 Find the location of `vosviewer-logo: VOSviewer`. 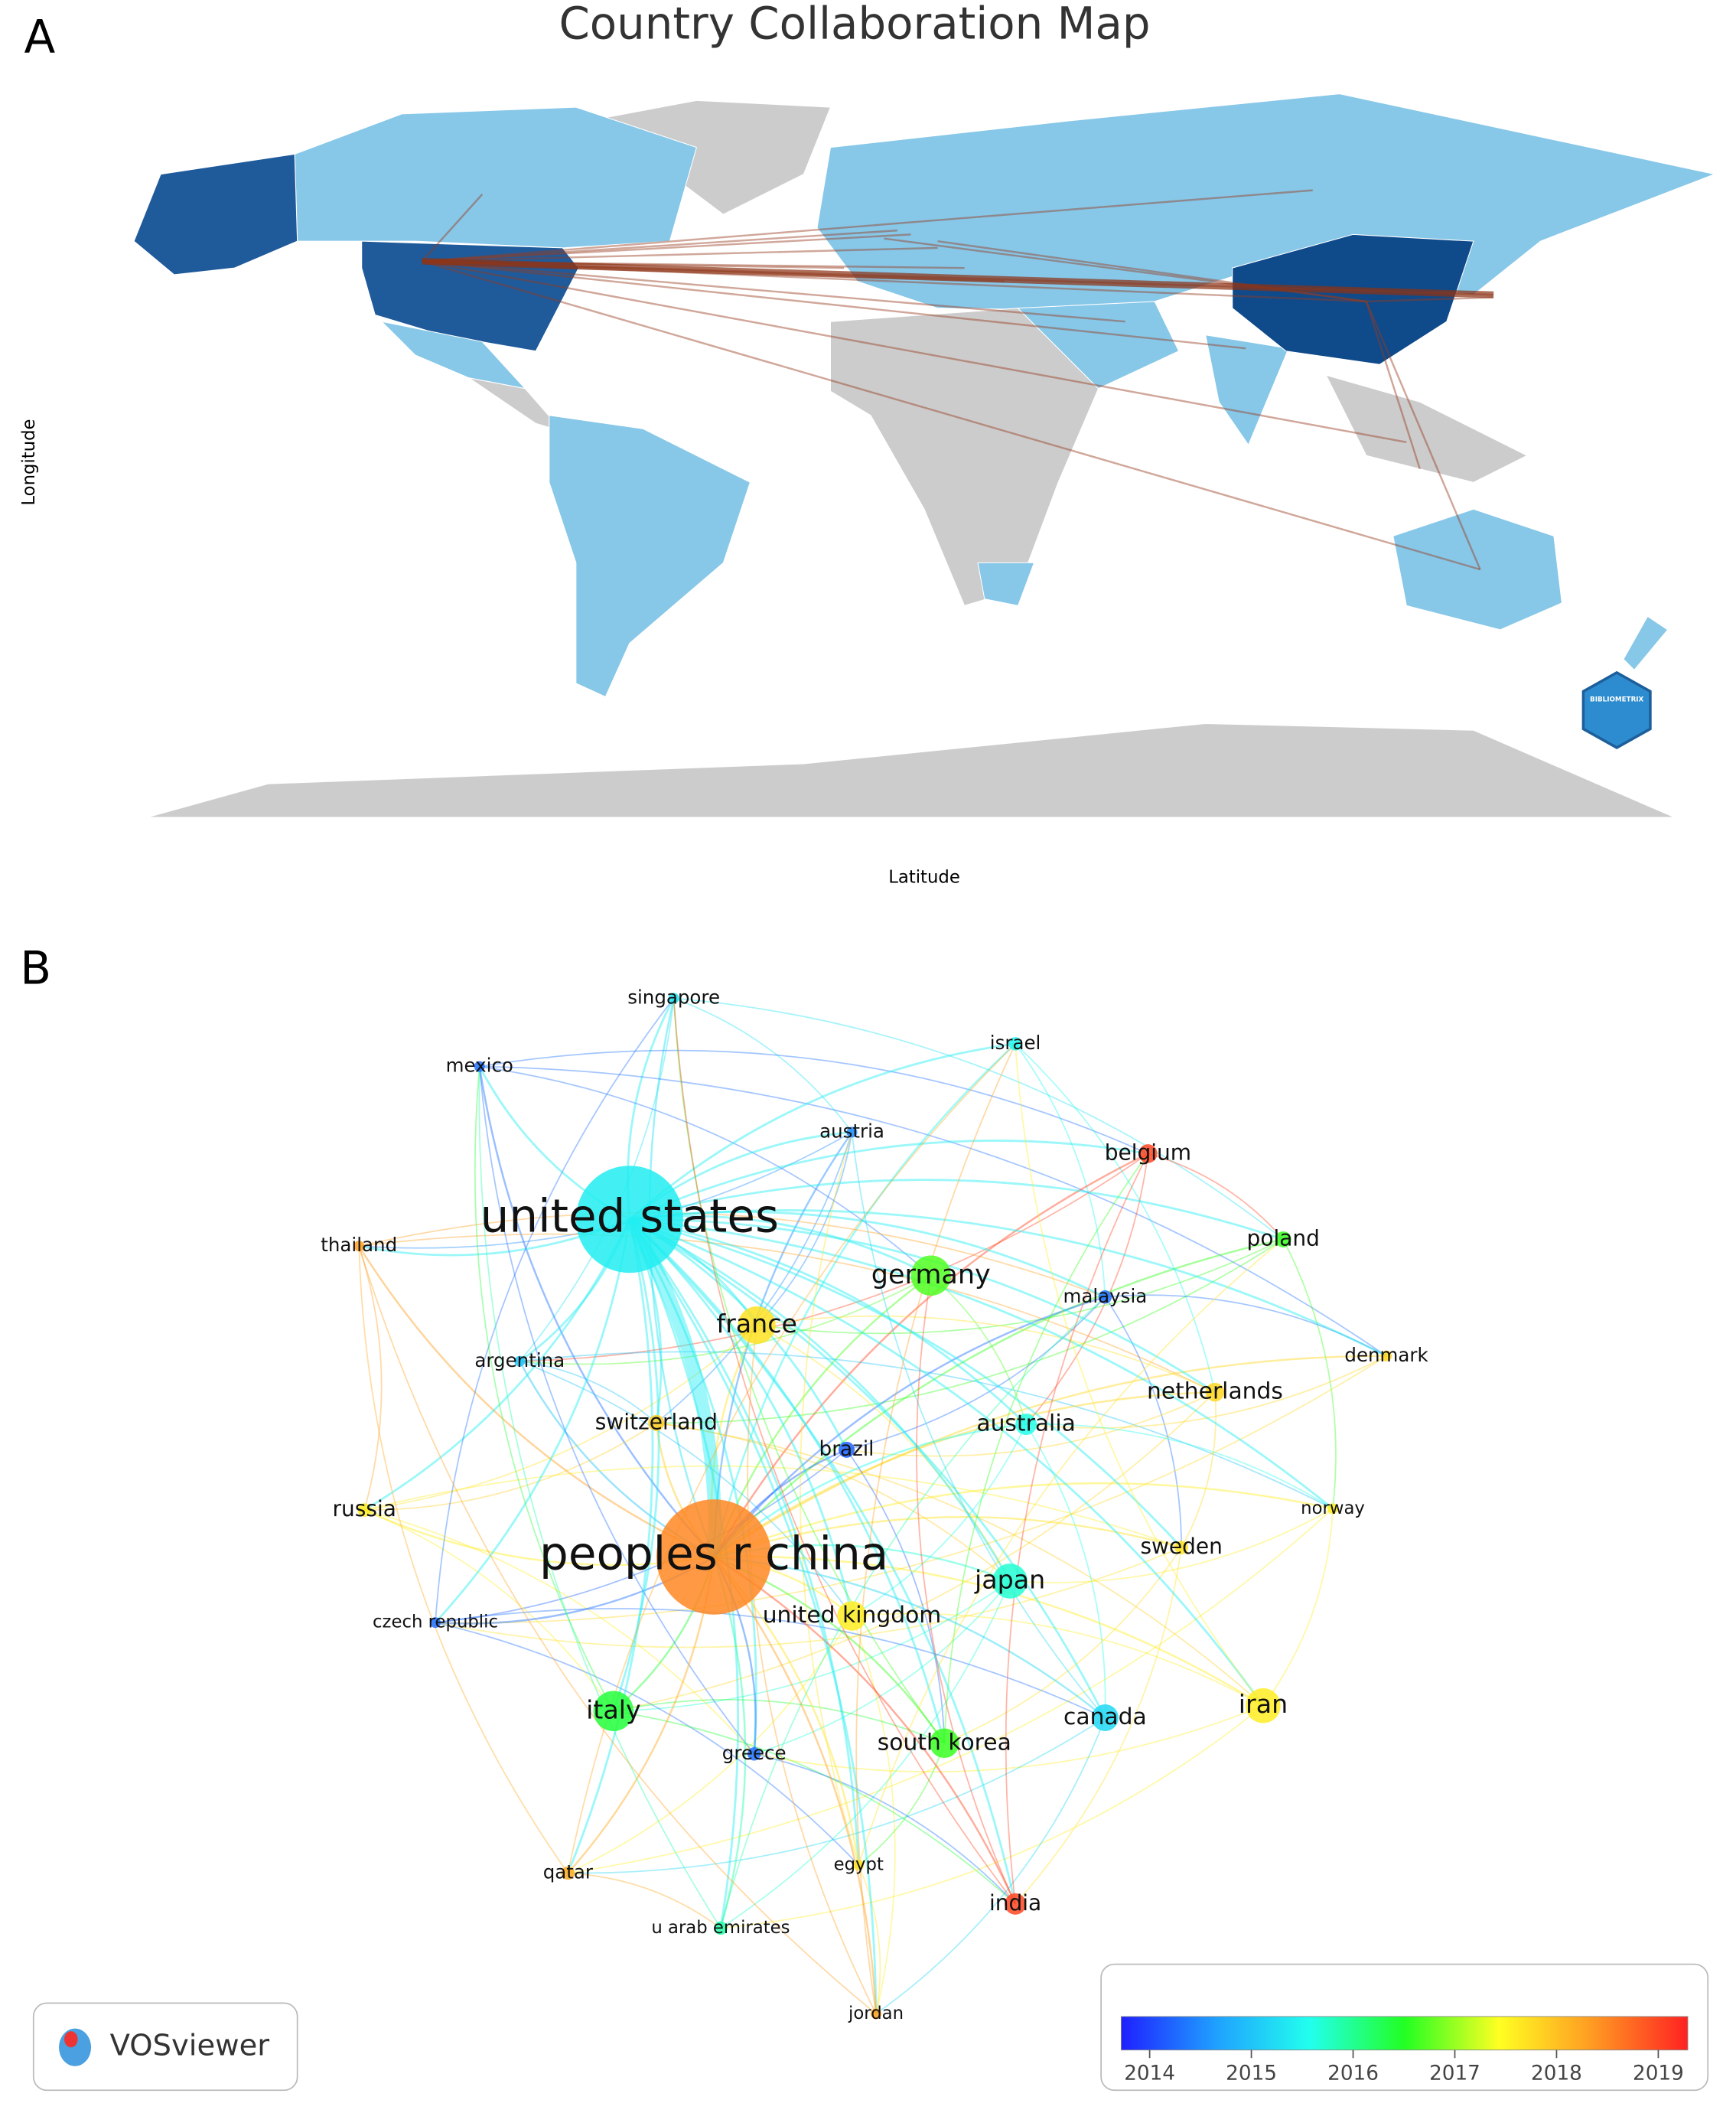

vosviewer-logo: VOSviewer is located at coordinates (165, 2047).